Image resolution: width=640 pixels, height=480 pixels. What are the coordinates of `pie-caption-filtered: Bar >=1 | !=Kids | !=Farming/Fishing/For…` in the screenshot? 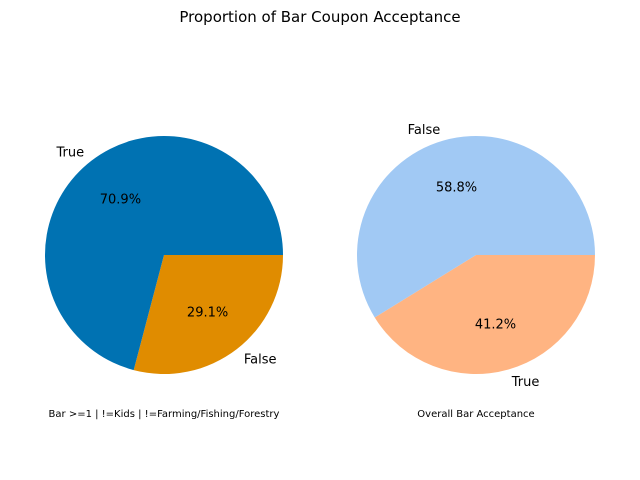 It's located at (164, 414).